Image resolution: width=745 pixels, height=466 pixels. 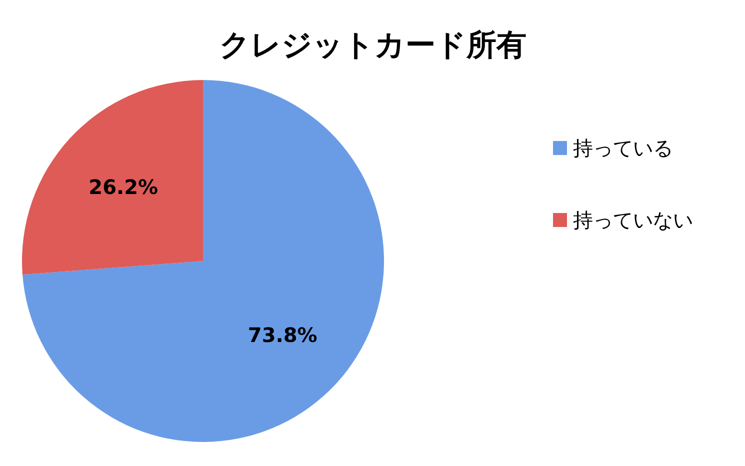 I want to click on data-label: 26.2%, so click(x=123, y=187).